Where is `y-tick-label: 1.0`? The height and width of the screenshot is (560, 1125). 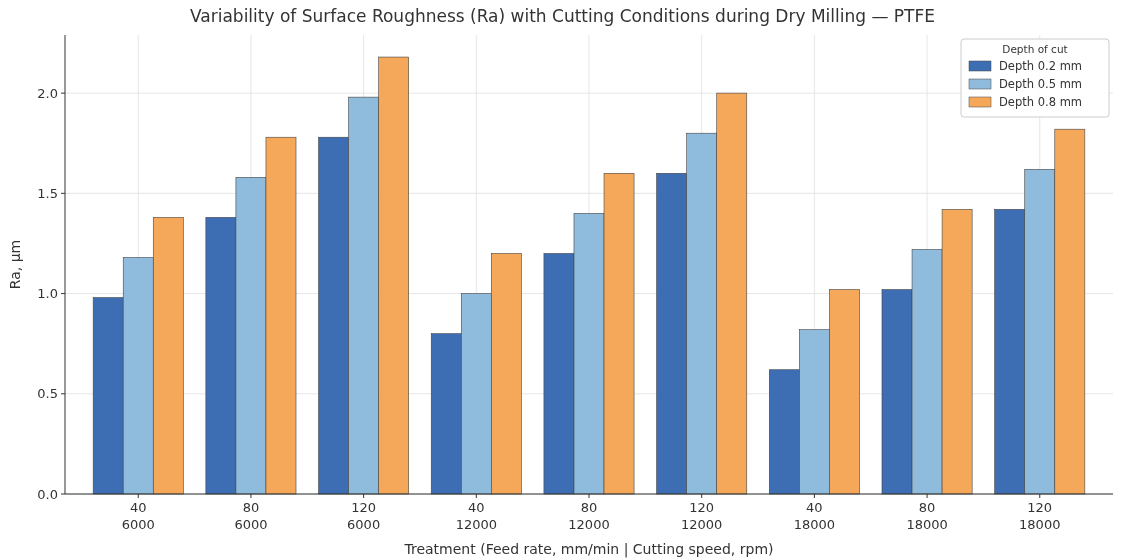
y-tick-label: 1.0 is located at coordinates (47, 294).